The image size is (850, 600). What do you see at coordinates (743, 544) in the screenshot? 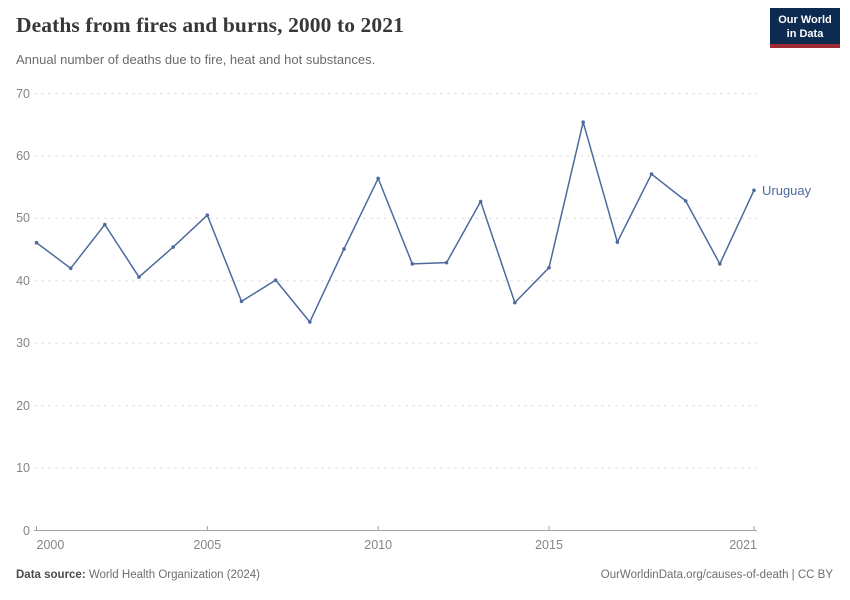
I see `x-axis-tick-label: 2021` at bounding box center [743, 544].